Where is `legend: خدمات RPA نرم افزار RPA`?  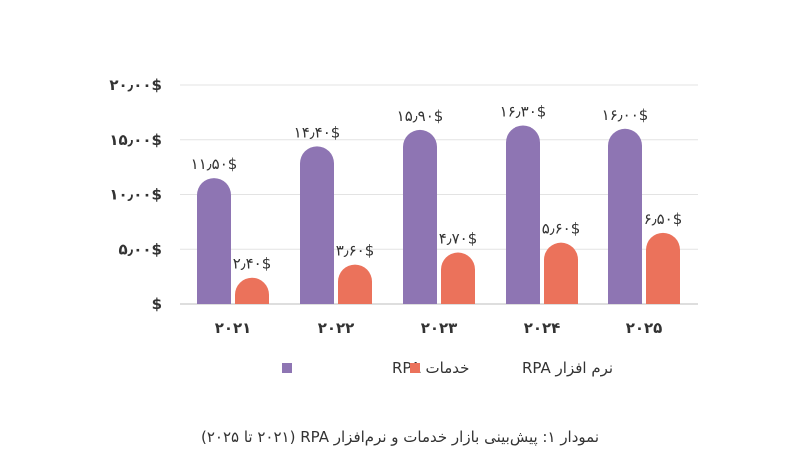 legend: خدمات RPA نرم افزار RPA is located at coordinates (447, 368).